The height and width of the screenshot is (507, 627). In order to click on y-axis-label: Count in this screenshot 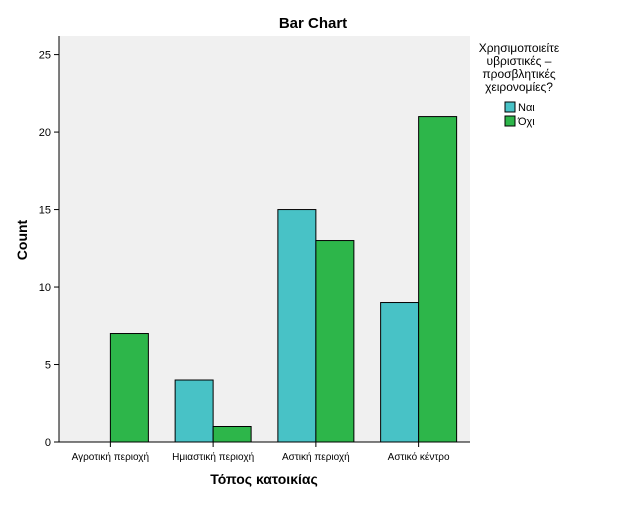, I will do `click(22, 239)`.